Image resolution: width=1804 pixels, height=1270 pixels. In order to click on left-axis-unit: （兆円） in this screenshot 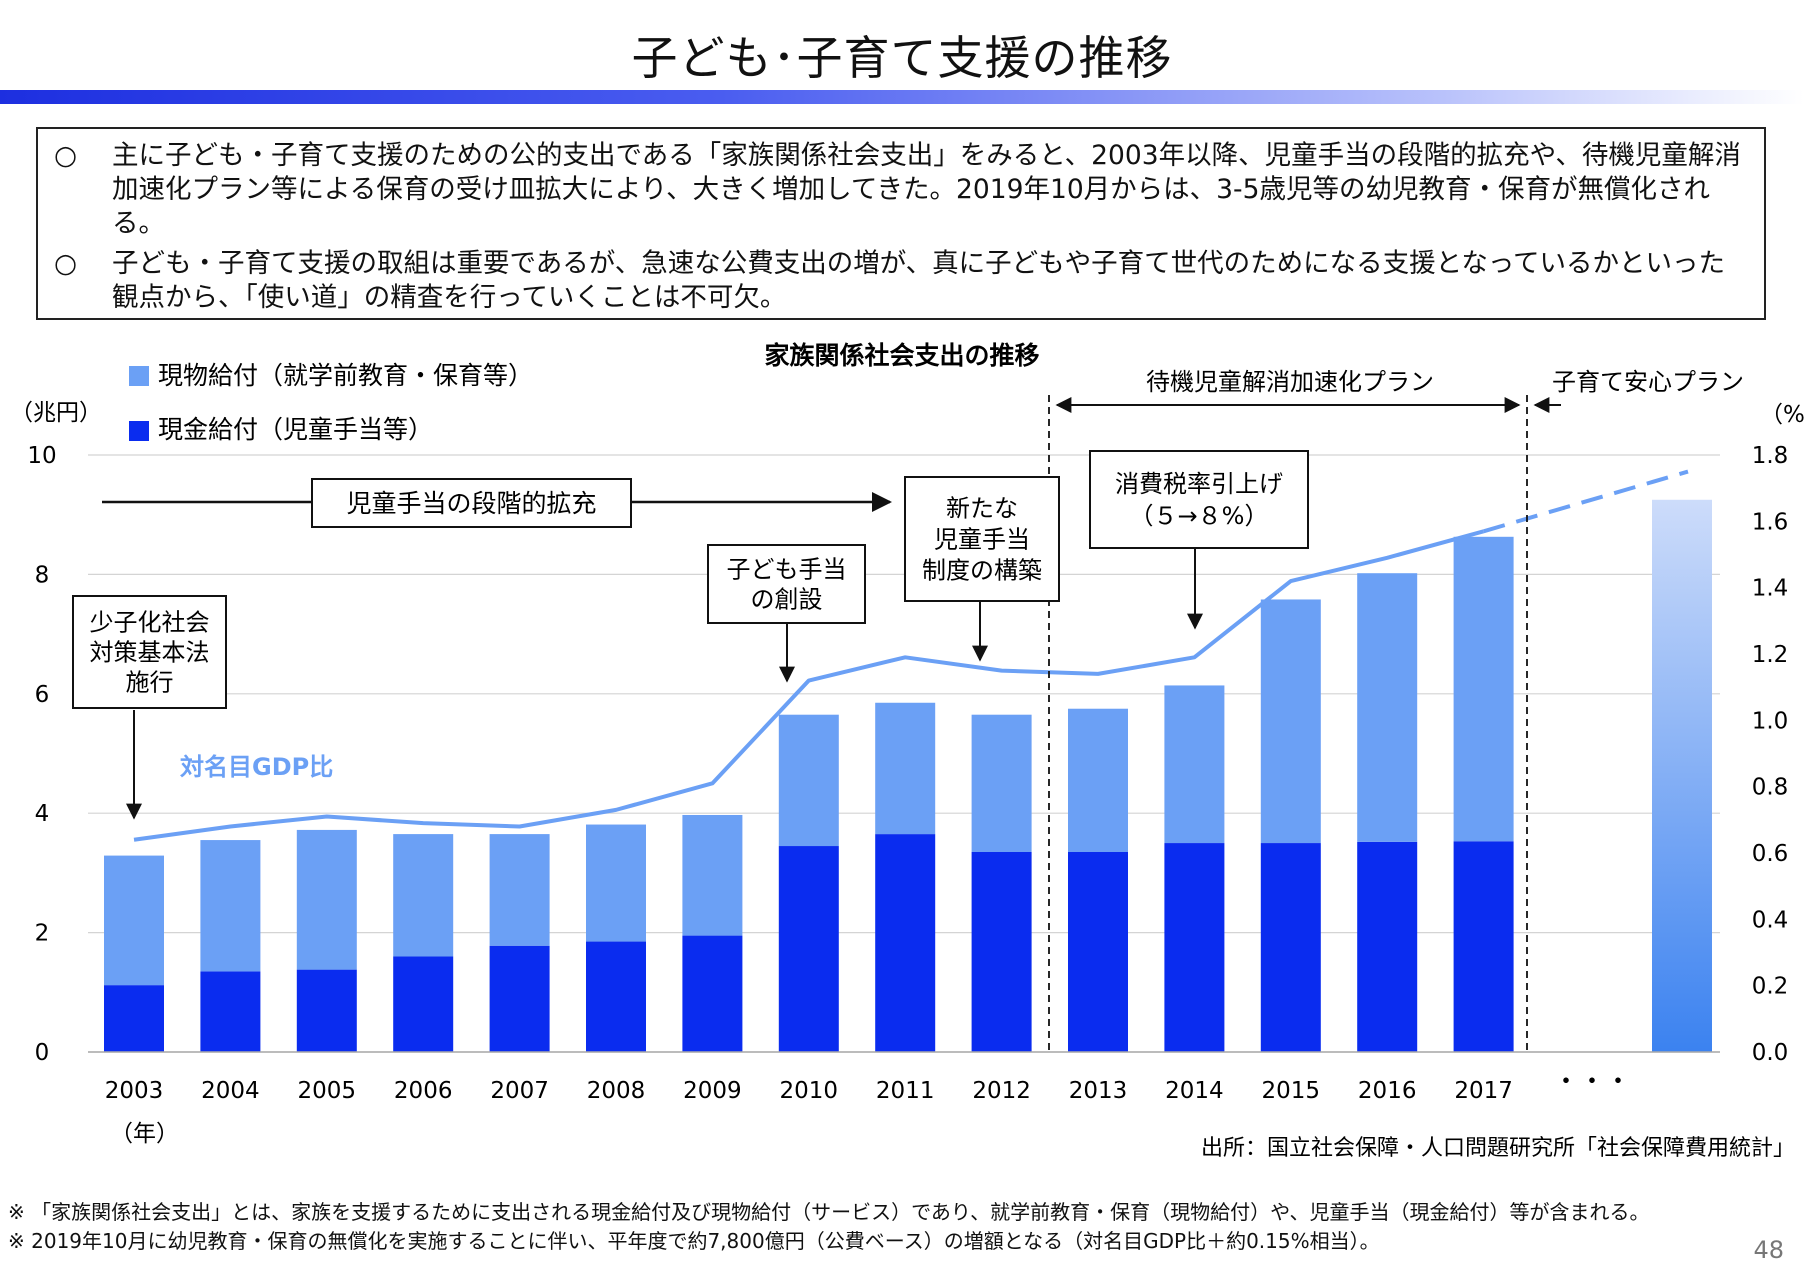, I will do `click(56, 413)`.